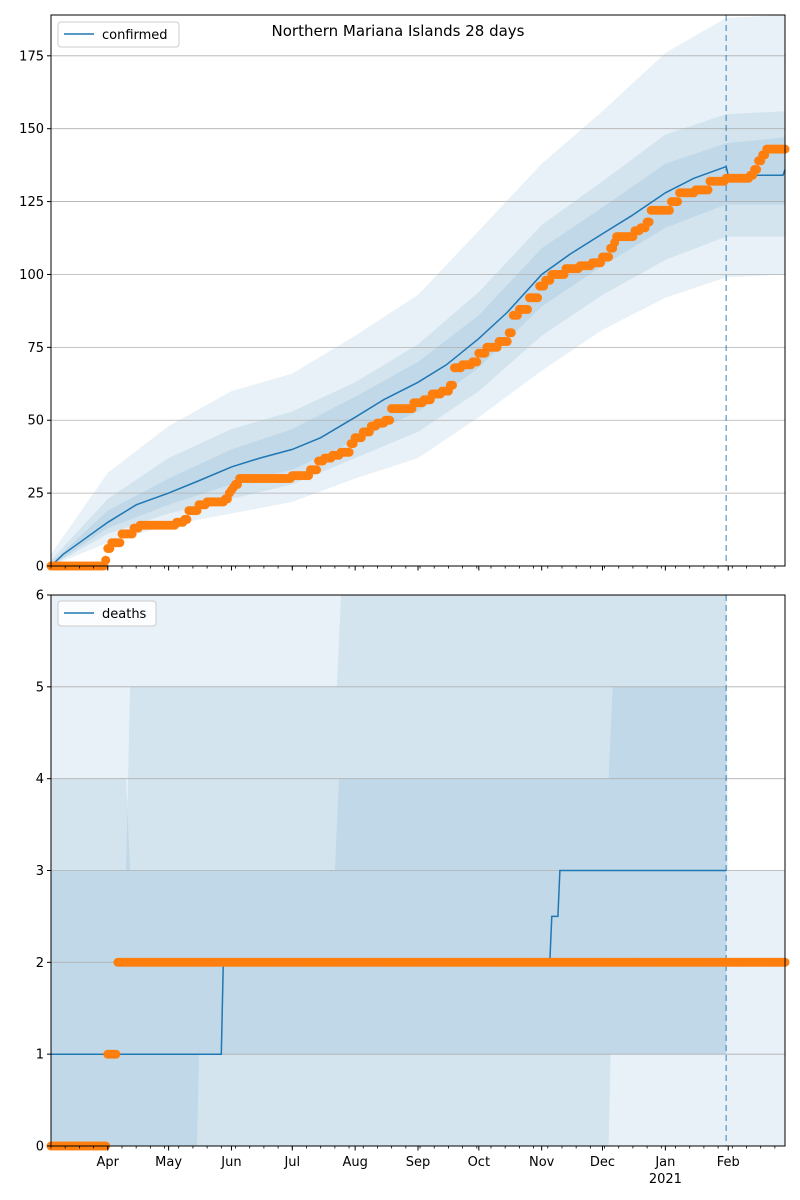 This screenshot has height=1200, width=800. What do you see at coordinates (40, 779) in the screenshot?
I see `y-tick-label: 4` at bounding box center [40, 779].